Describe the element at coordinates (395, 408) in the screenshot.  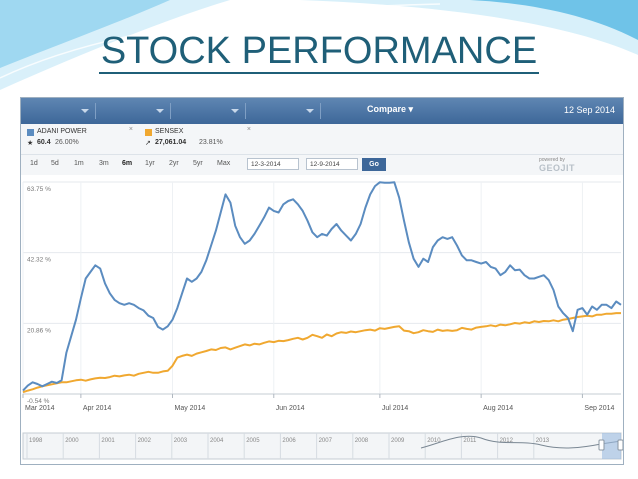
I see `x-tick-label: Jul 2014` at that location.